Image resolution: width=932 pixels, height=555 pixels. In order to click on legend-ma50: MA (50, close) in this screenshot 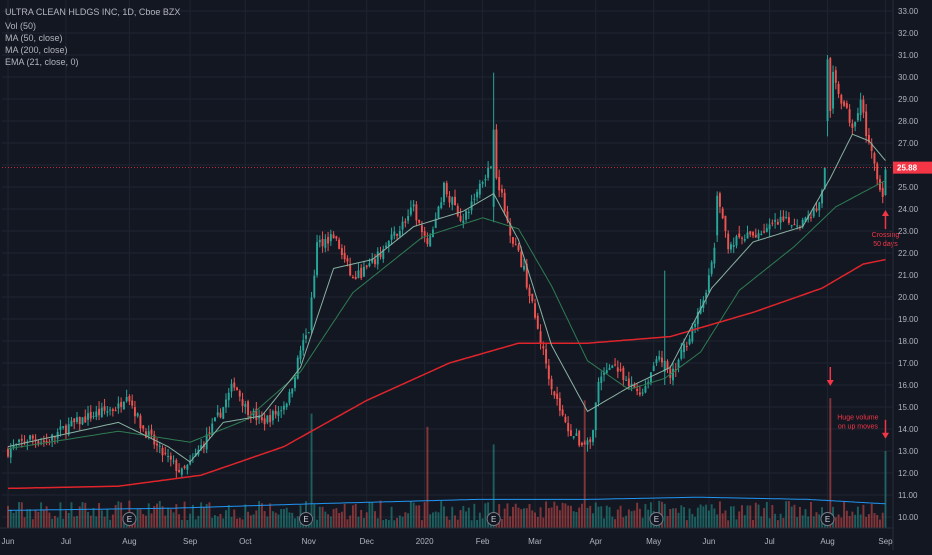, I will do `click(34, 38)`.